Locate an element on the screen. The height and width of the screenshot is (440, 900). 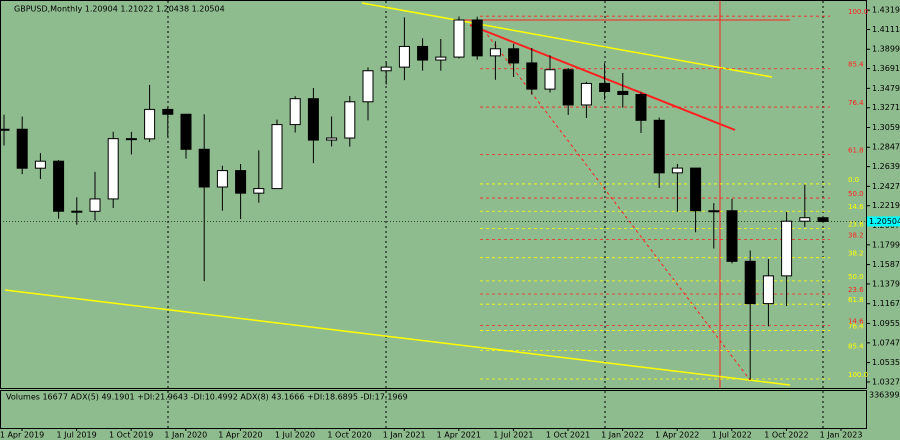
x-tick-label: 1 Apr 2020 is located at coordinates (240, 435).